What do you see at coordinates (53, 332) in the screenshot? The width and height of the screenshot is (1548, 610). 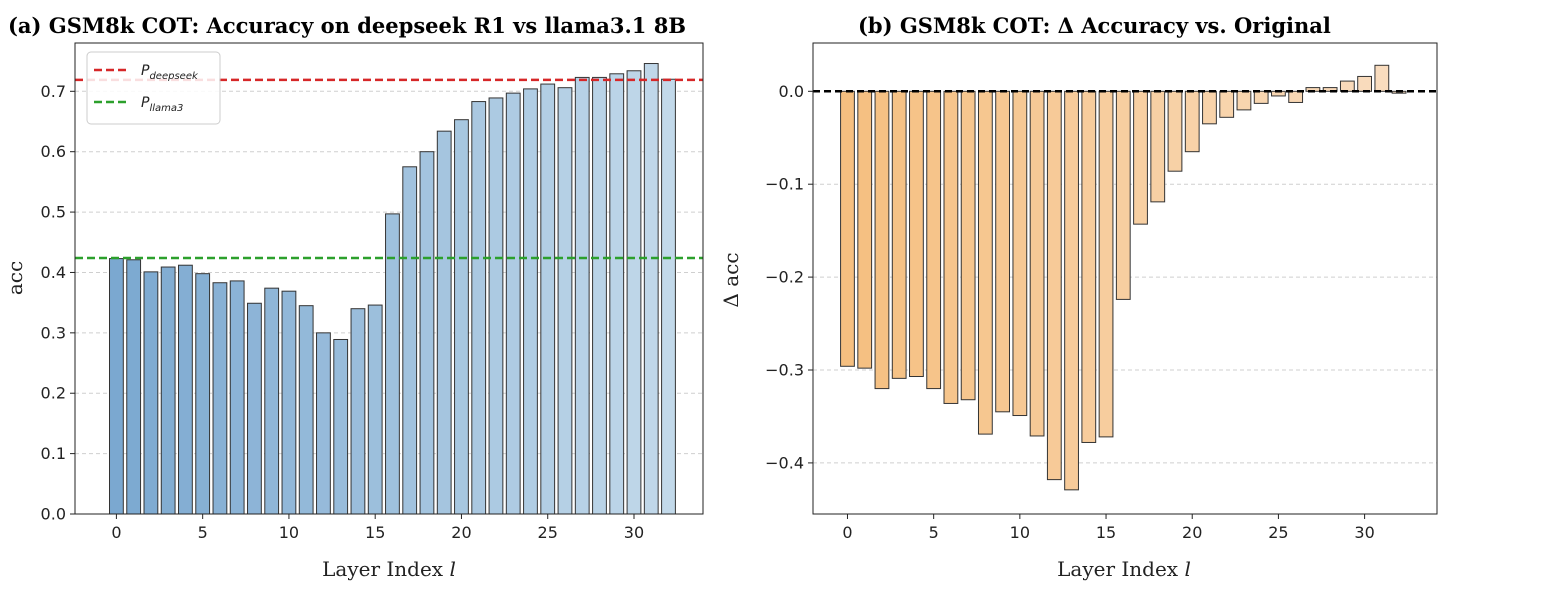 I see `y-tick-label: 0.3` at bounding box center [53, 332].